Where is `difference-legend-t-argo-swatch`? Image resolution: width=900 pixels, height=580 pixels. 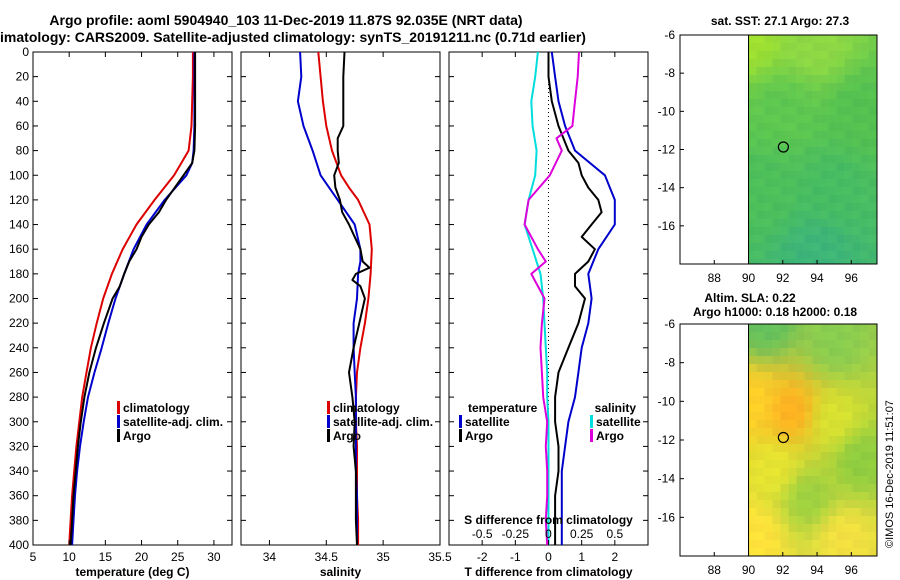
difference-legend-t-argo-swatch is located at coordinates (460, 435).